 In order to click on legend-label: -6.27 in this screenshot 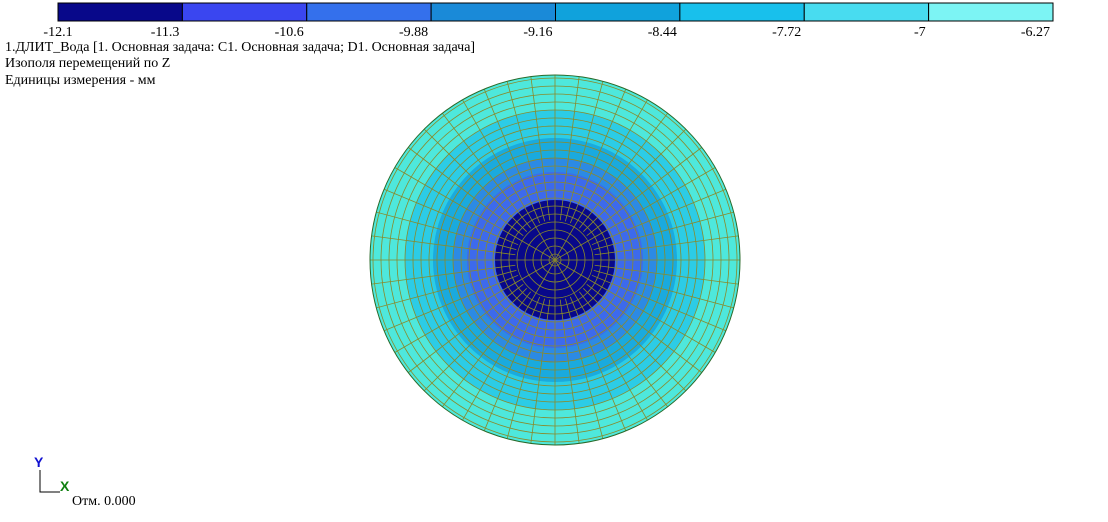, I will do `click(1035, 32)`.